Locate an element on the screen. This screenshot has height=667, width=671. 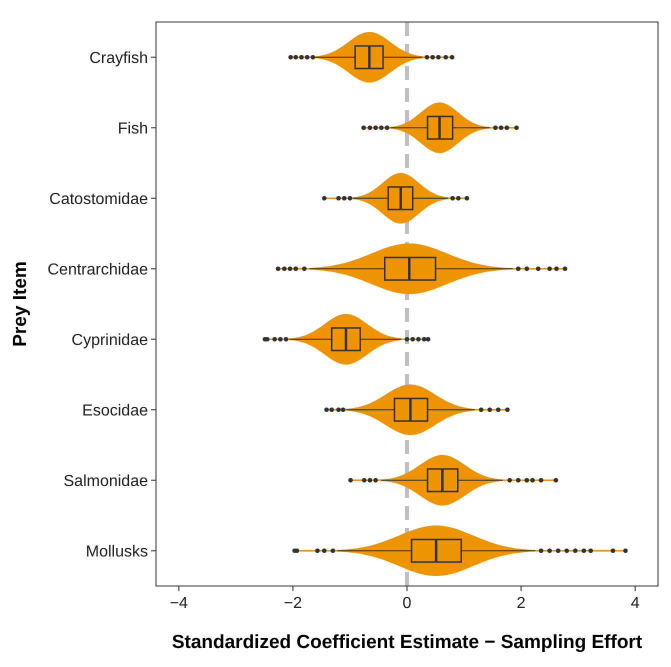
y-axis-title: Prey Item is located at coordinates (20, 304).